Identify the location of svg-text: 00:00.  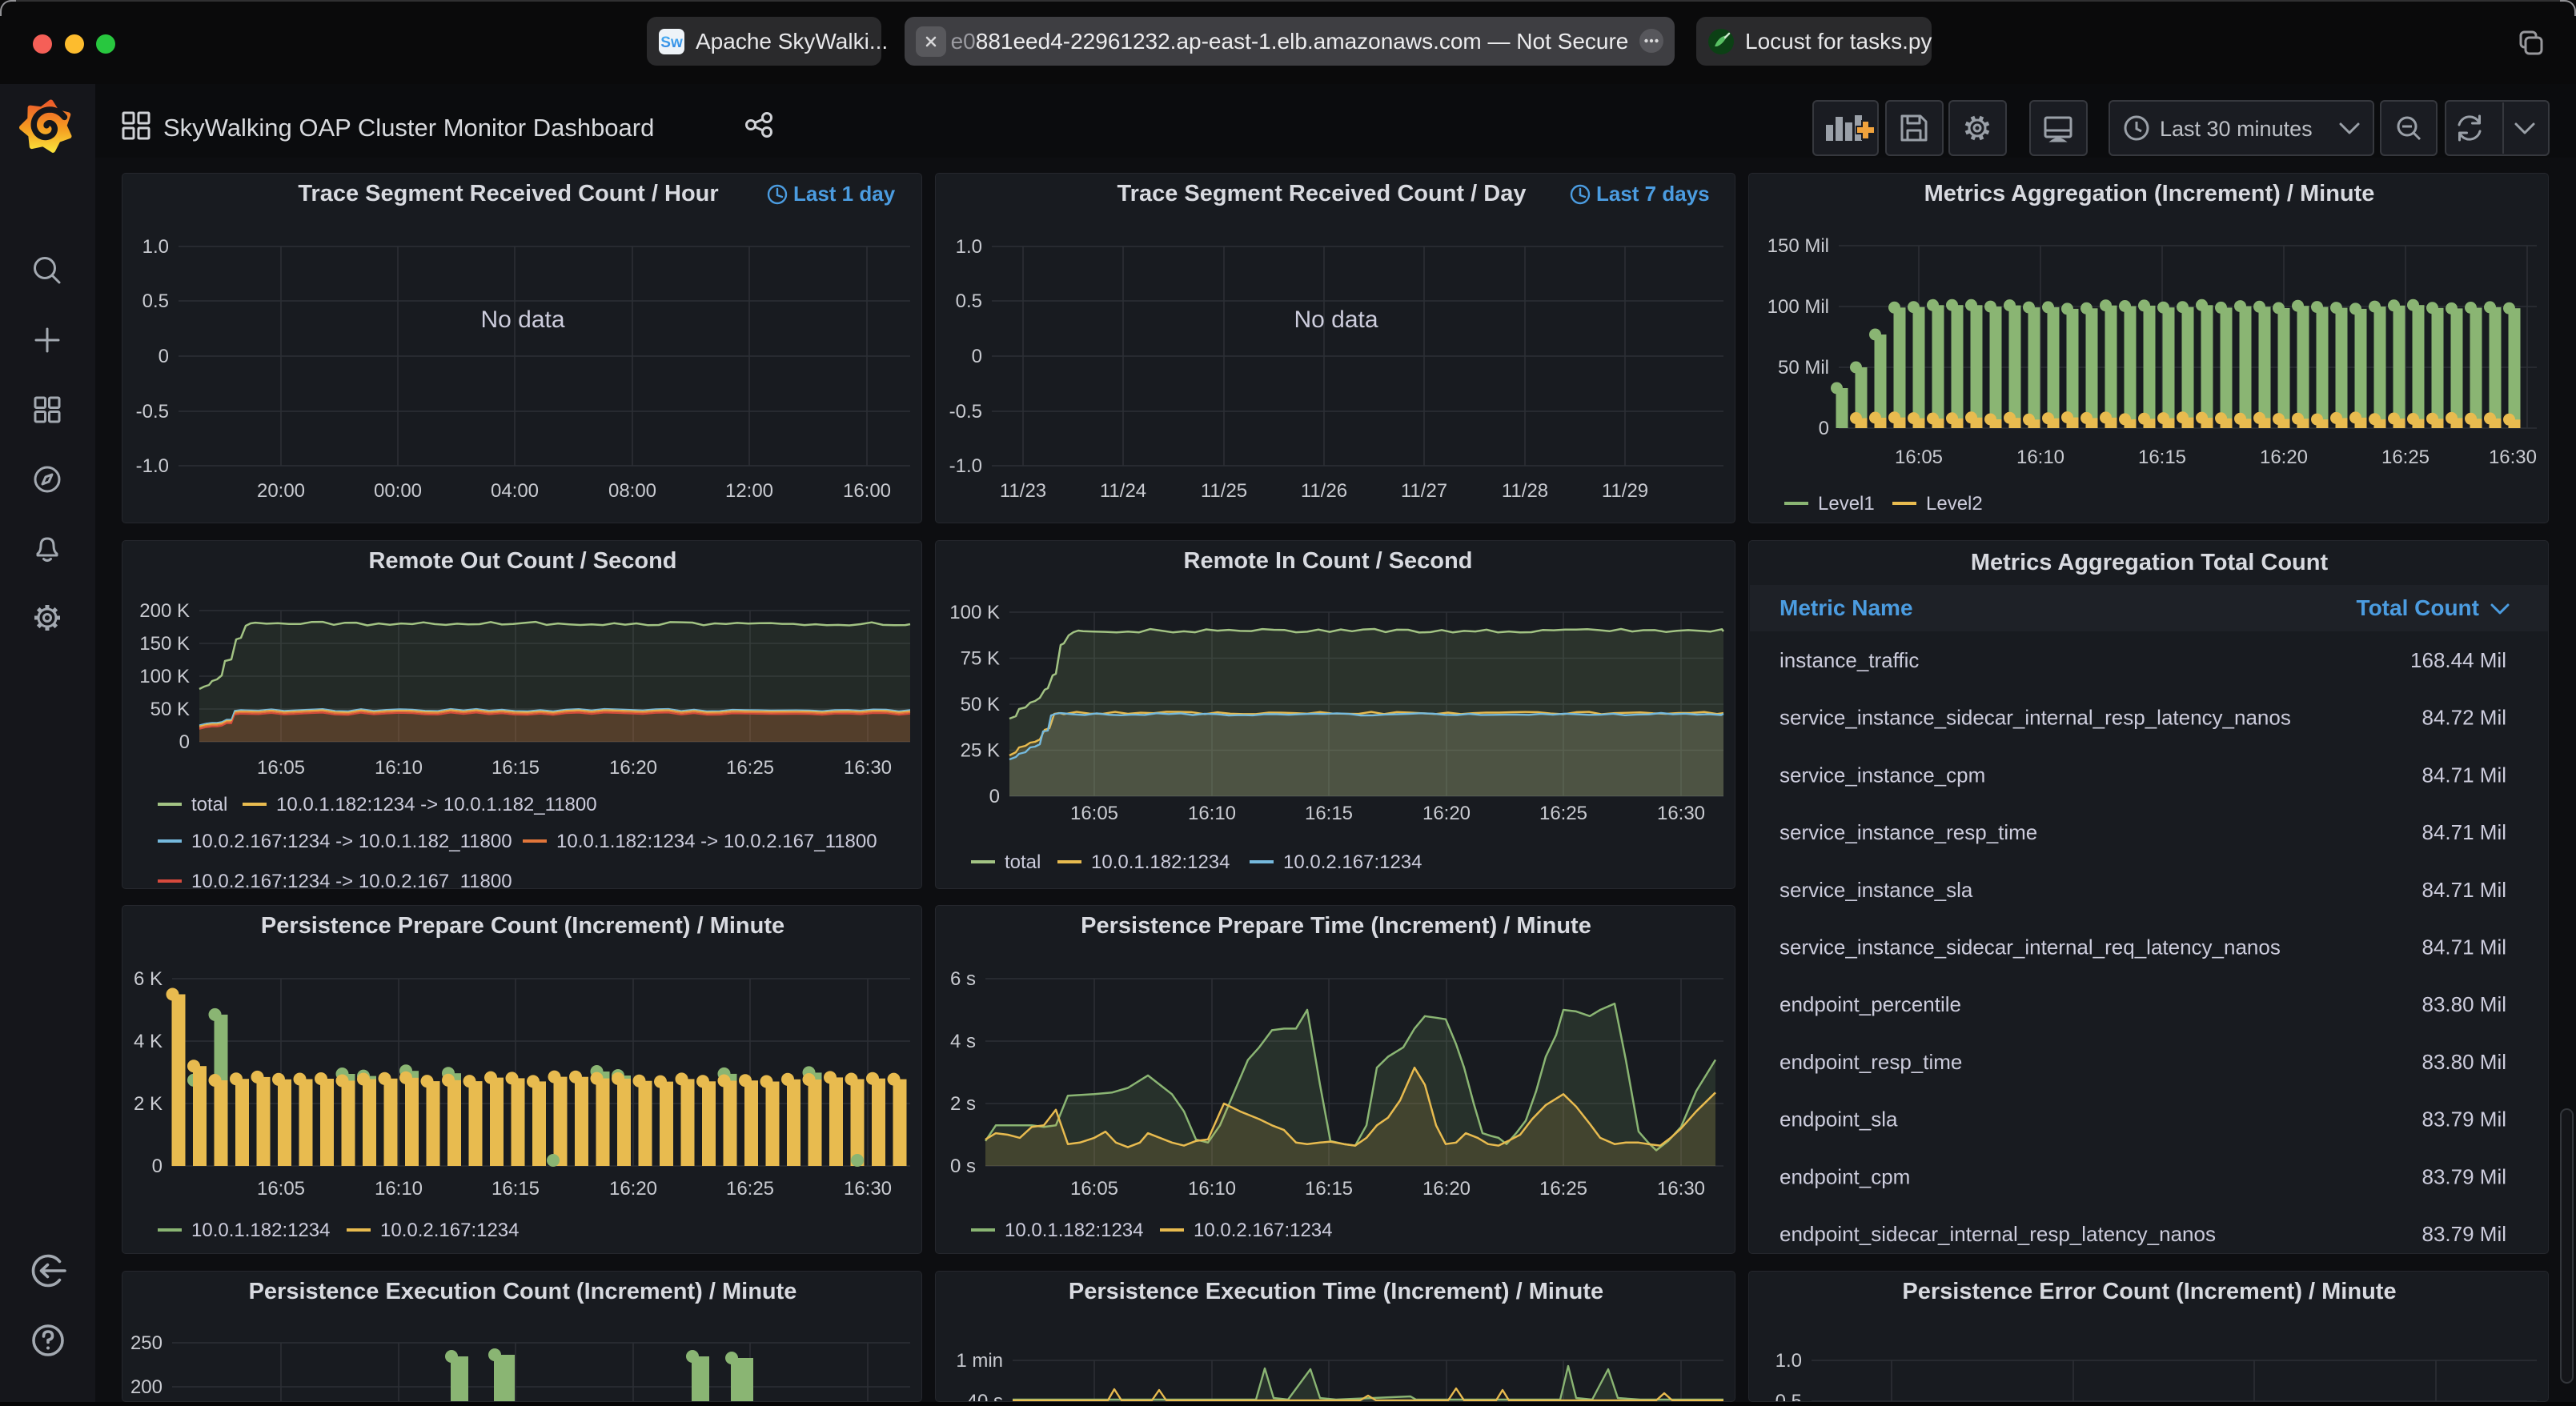
(398, 491).